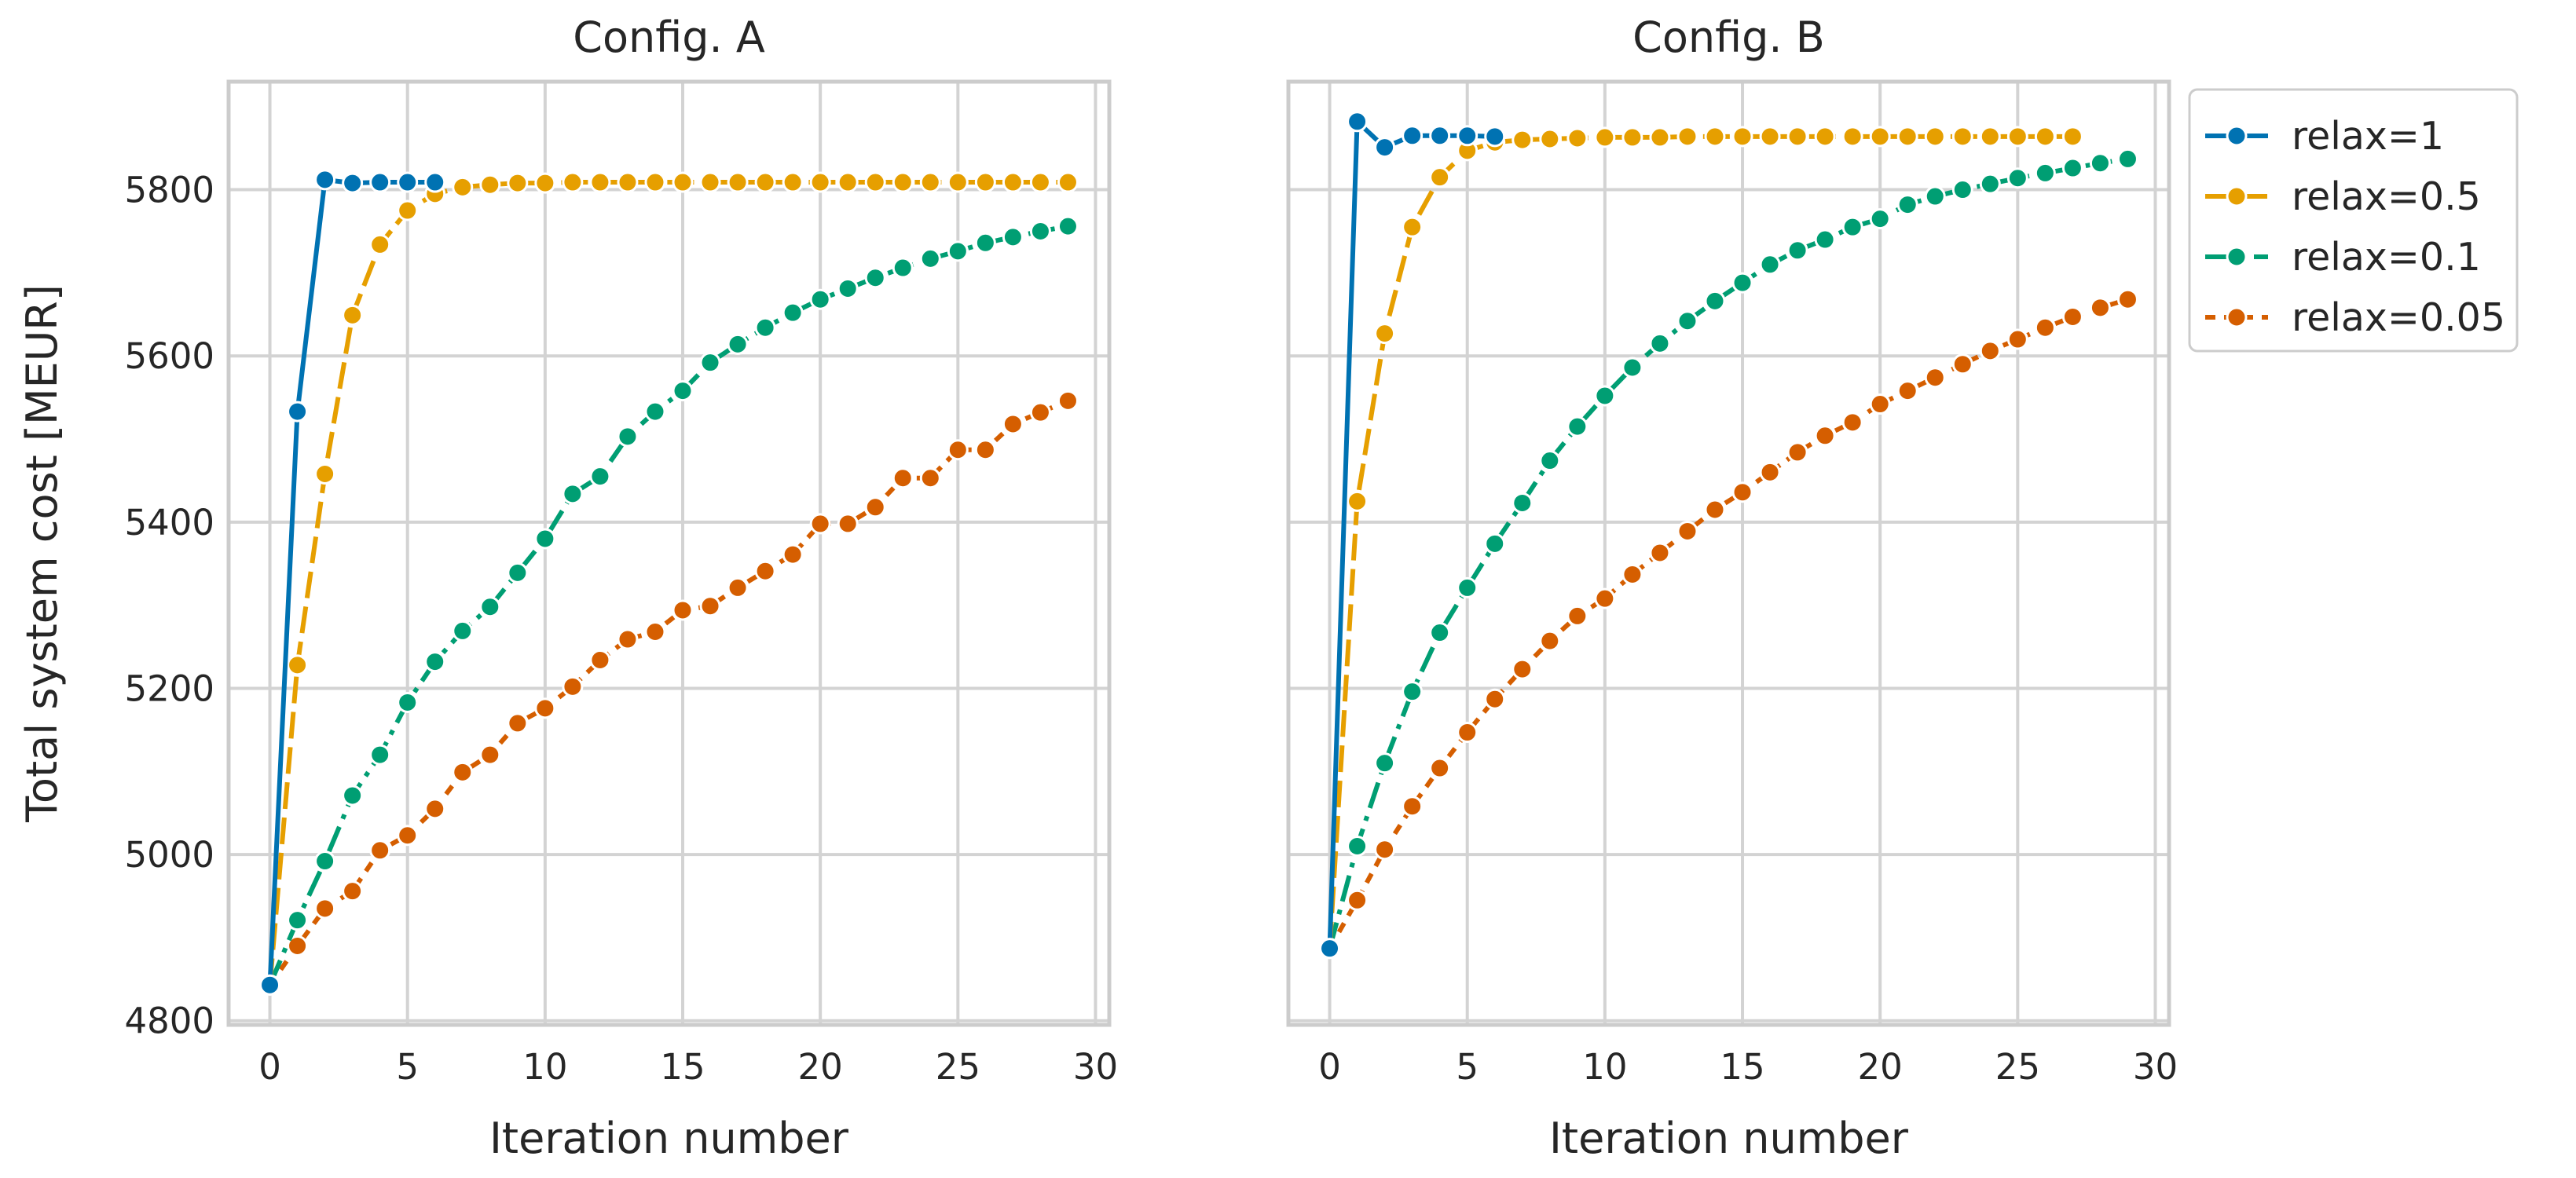 This screenshot has height=1178, width=2576. I want to click on x-tick-label: 10, so click(1604, 1067).